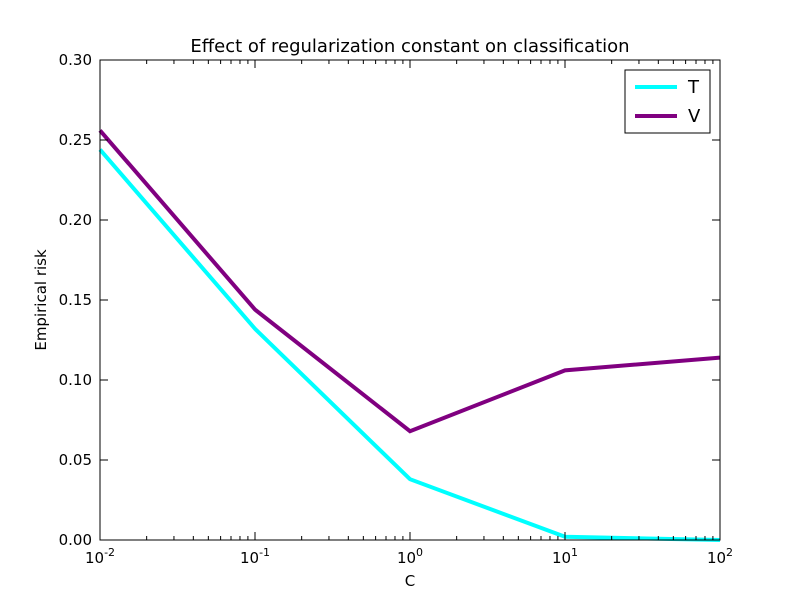 The width and height of the screenshot is (800, 600). I want to click on y-tick-label: 0.10, so click(75, 380).